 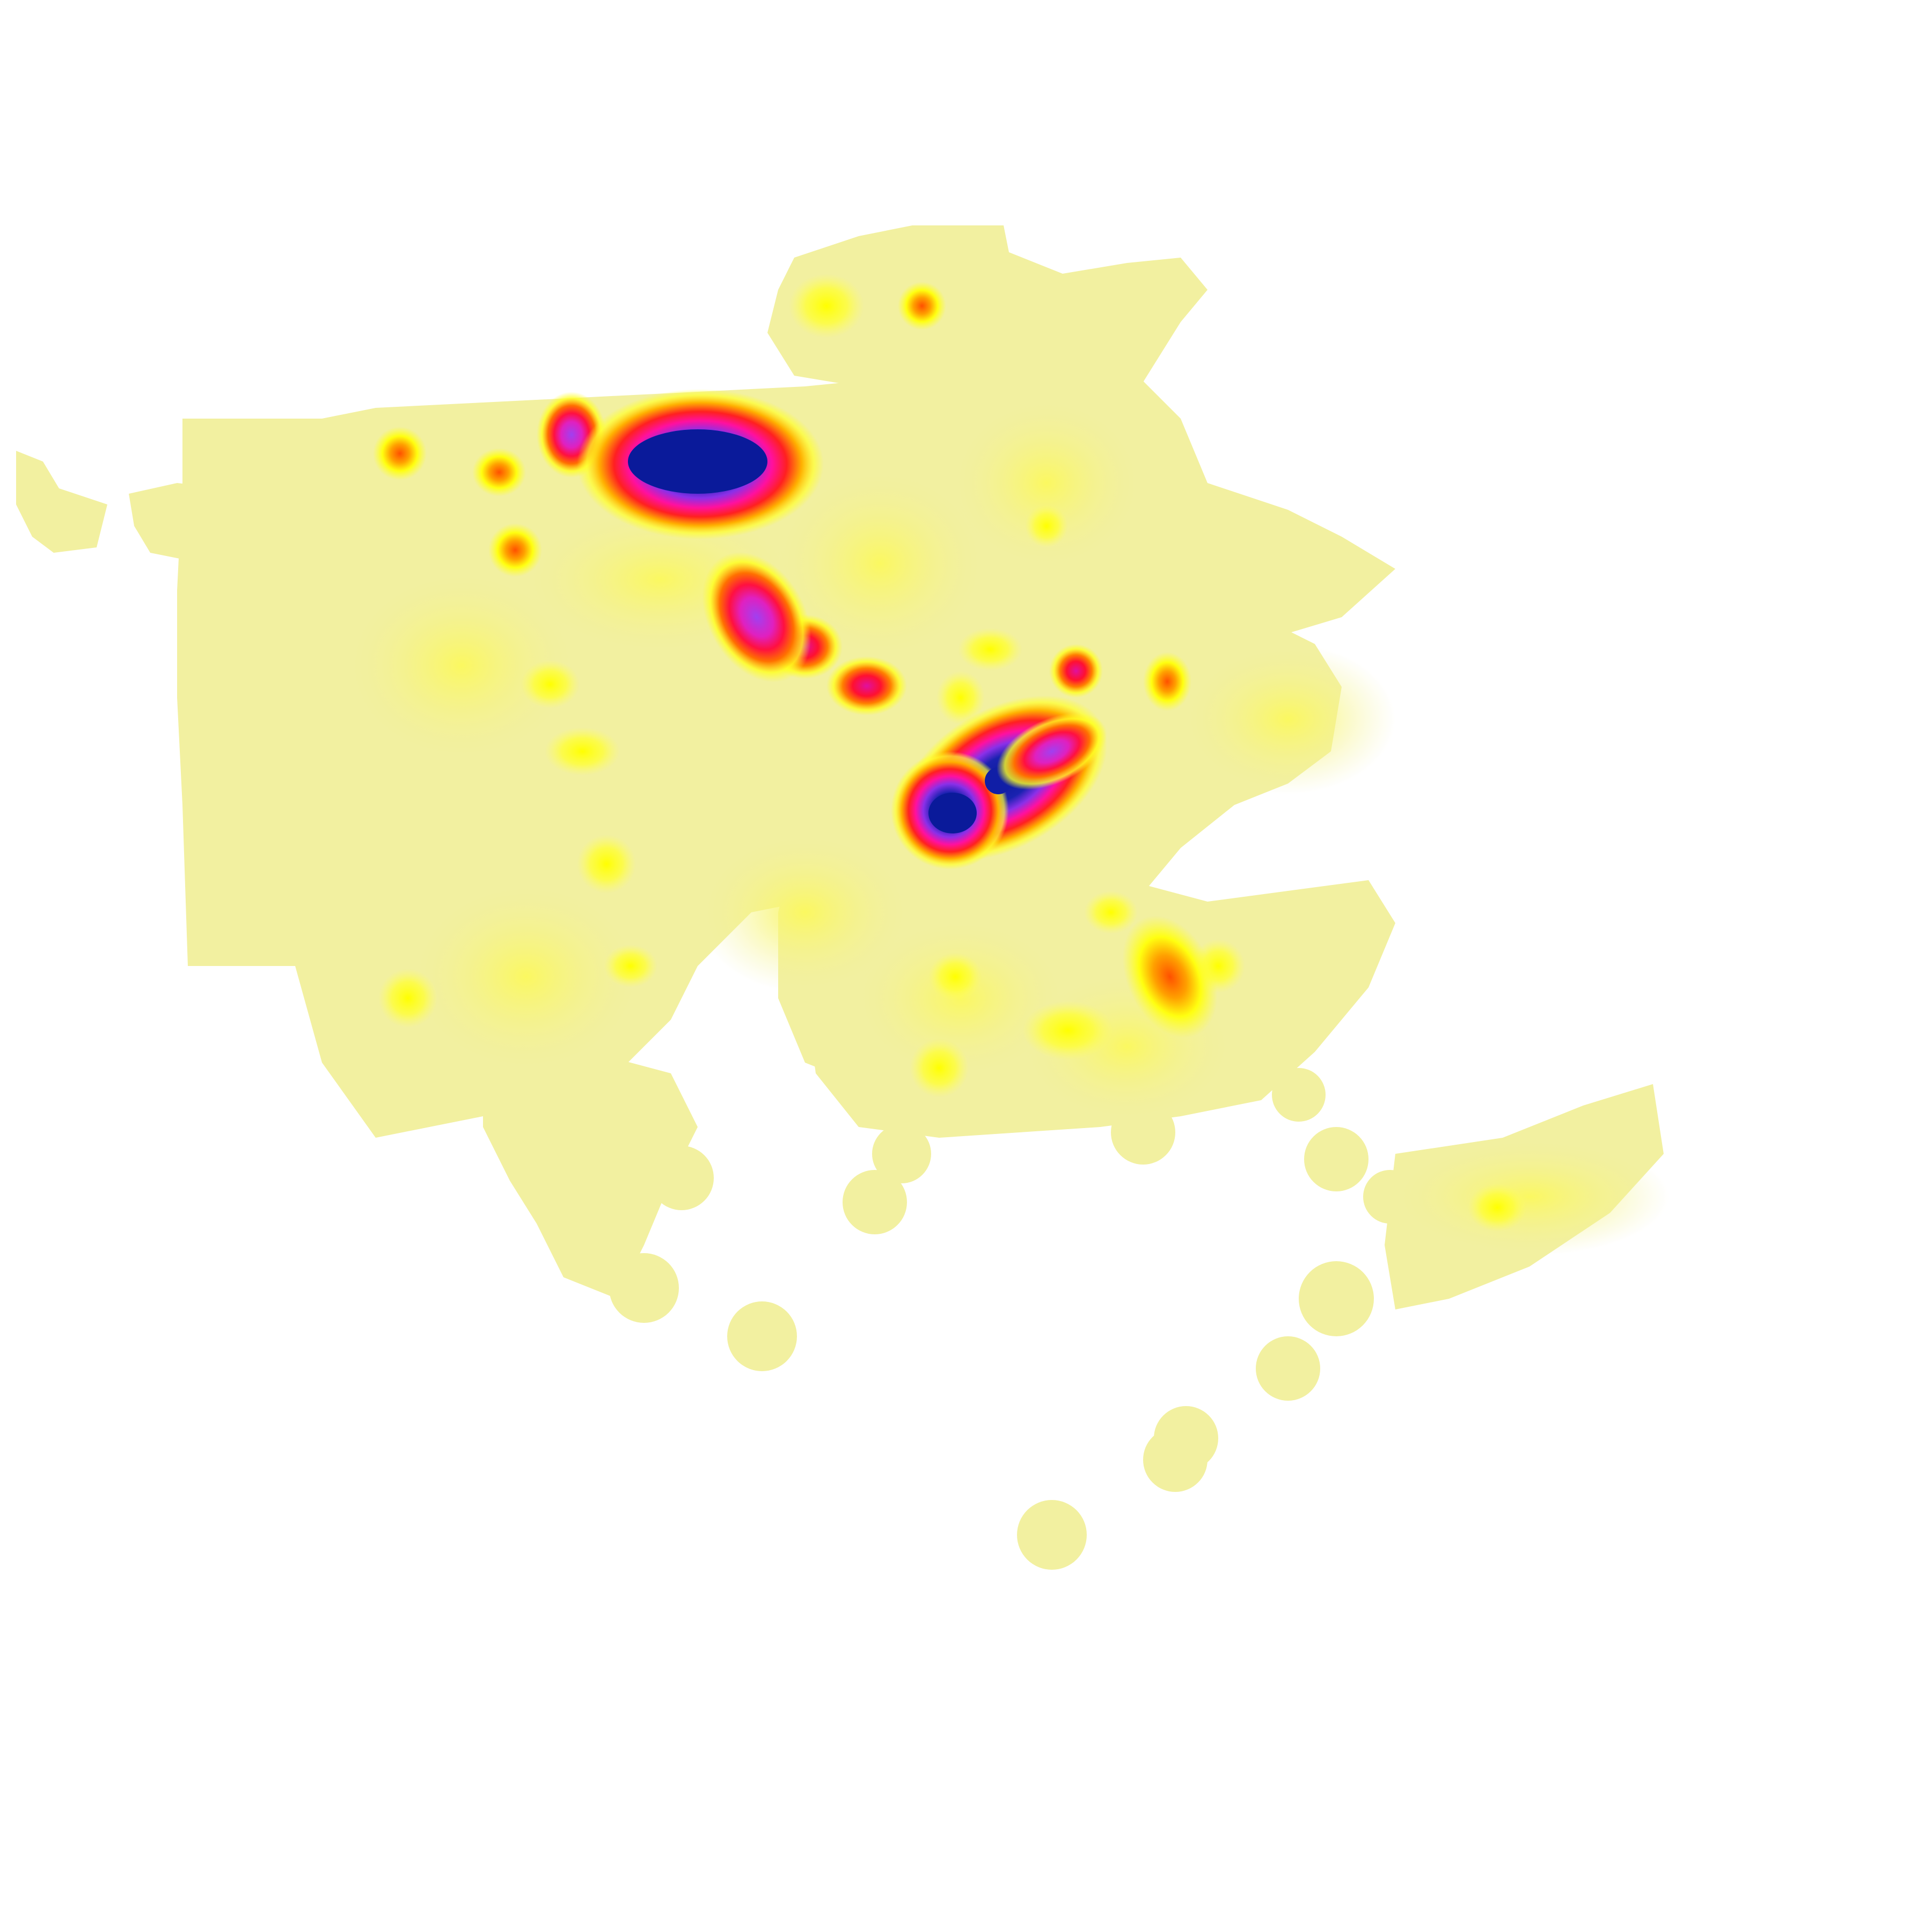 I want to click on orange-spot-southeast, so click(x=1170, y=977).